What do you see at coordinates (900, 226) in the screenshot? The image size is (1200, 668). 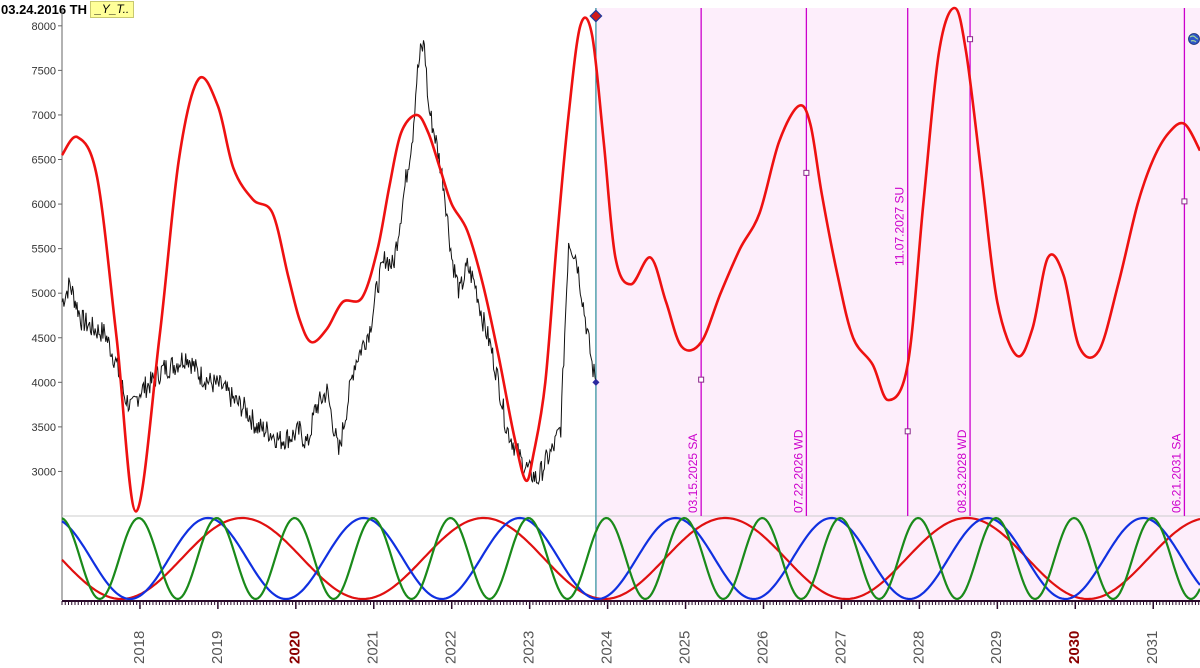 I see `date-marker-label: 11.07.2027 SU` at bounding box center [900, 226].